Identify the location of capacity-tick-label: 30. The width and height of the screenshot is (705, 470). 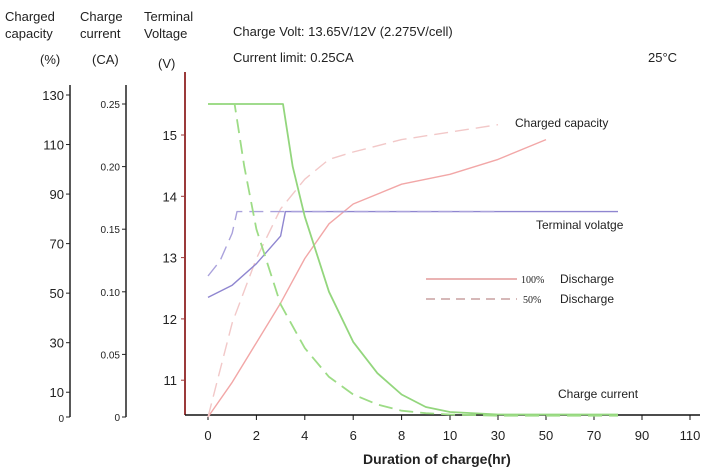
(57, 343).